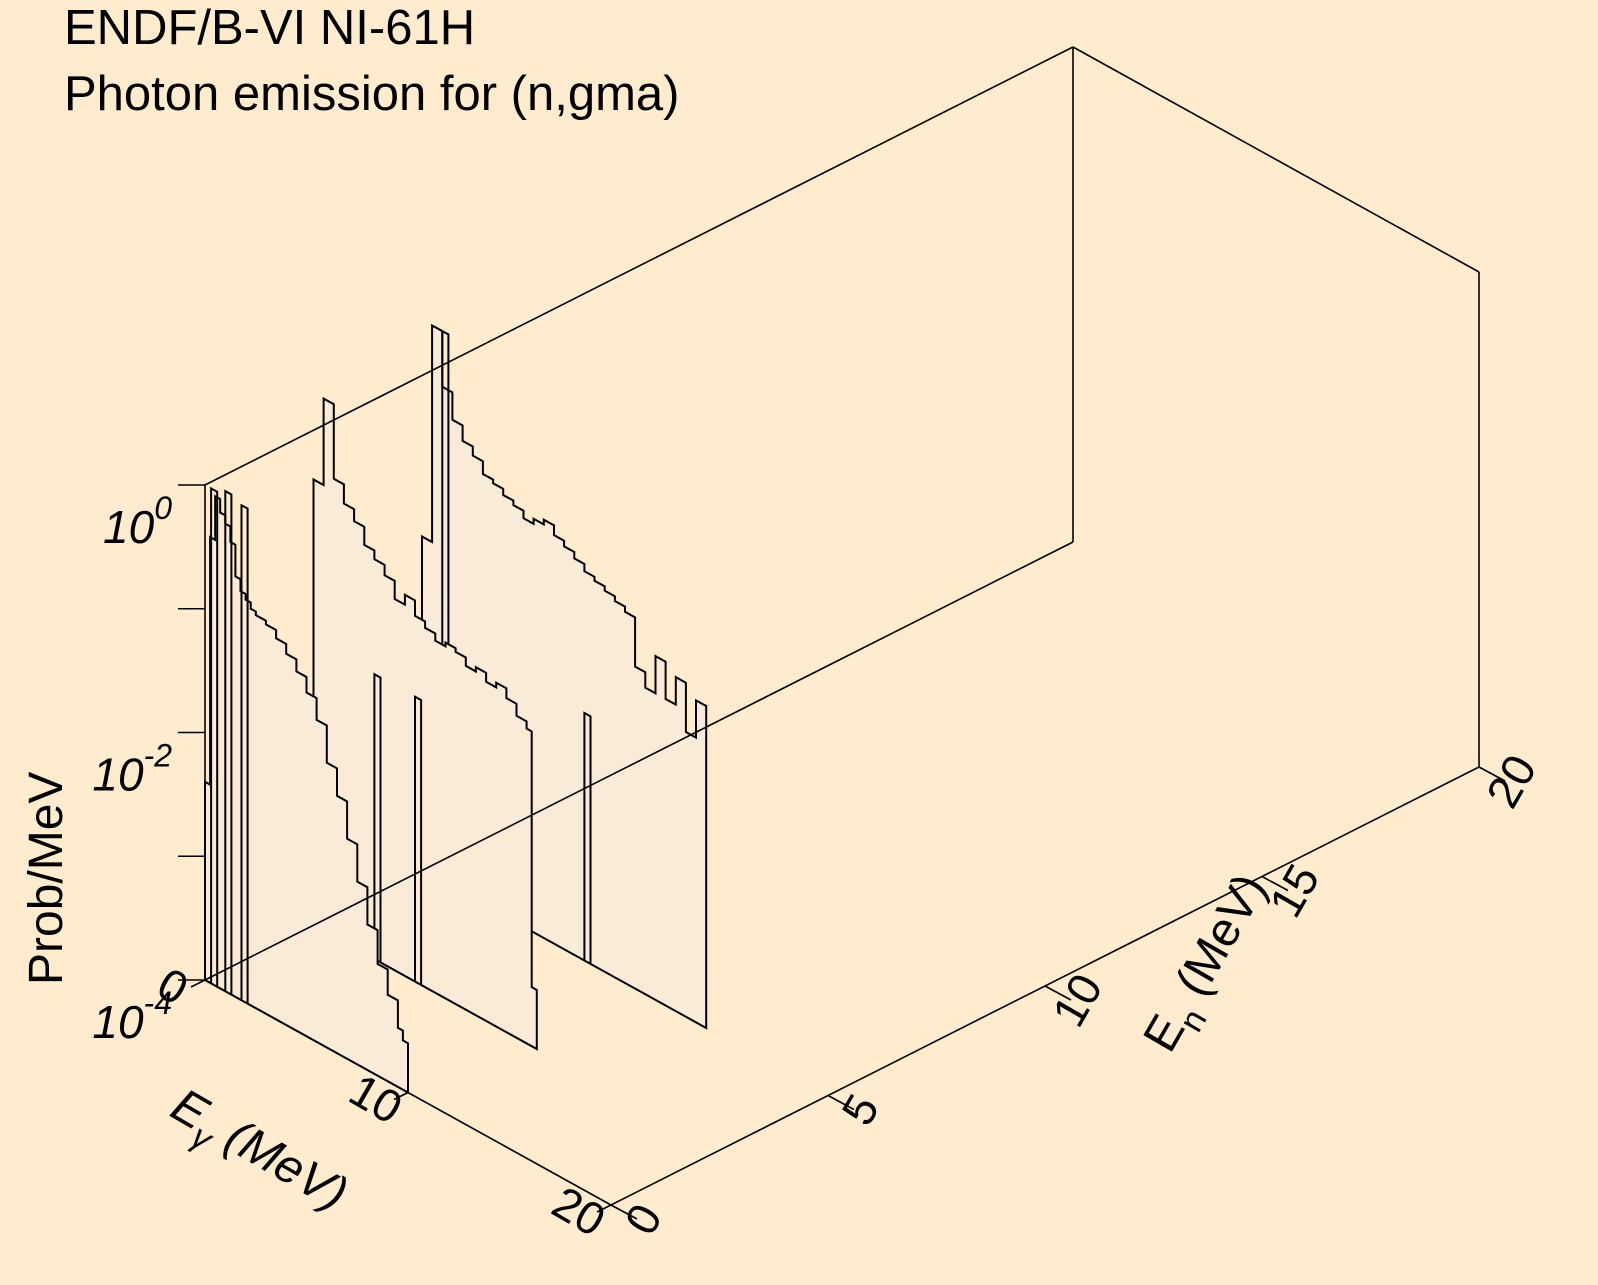 The image size is (1598, 1285). Describe the element at coordinates (372, 94) in the screenshot. I see `chart-subtitle: Photon emission for (n,gma)` at that location.